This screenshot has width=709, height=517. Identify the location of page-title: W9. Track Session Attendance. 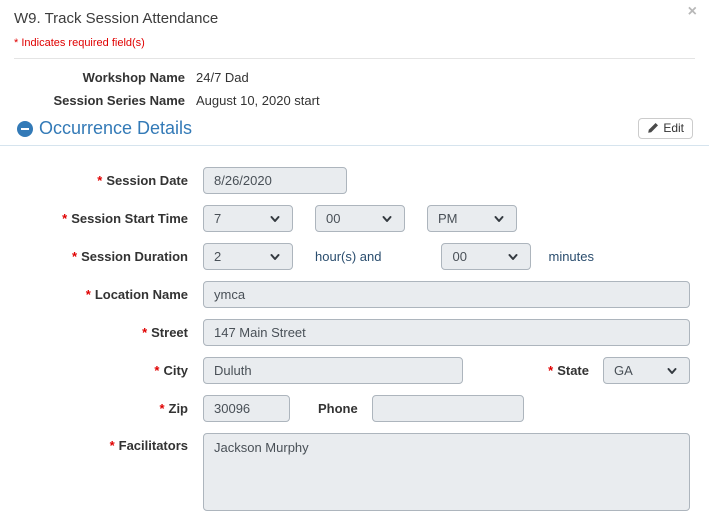
(116, 18).